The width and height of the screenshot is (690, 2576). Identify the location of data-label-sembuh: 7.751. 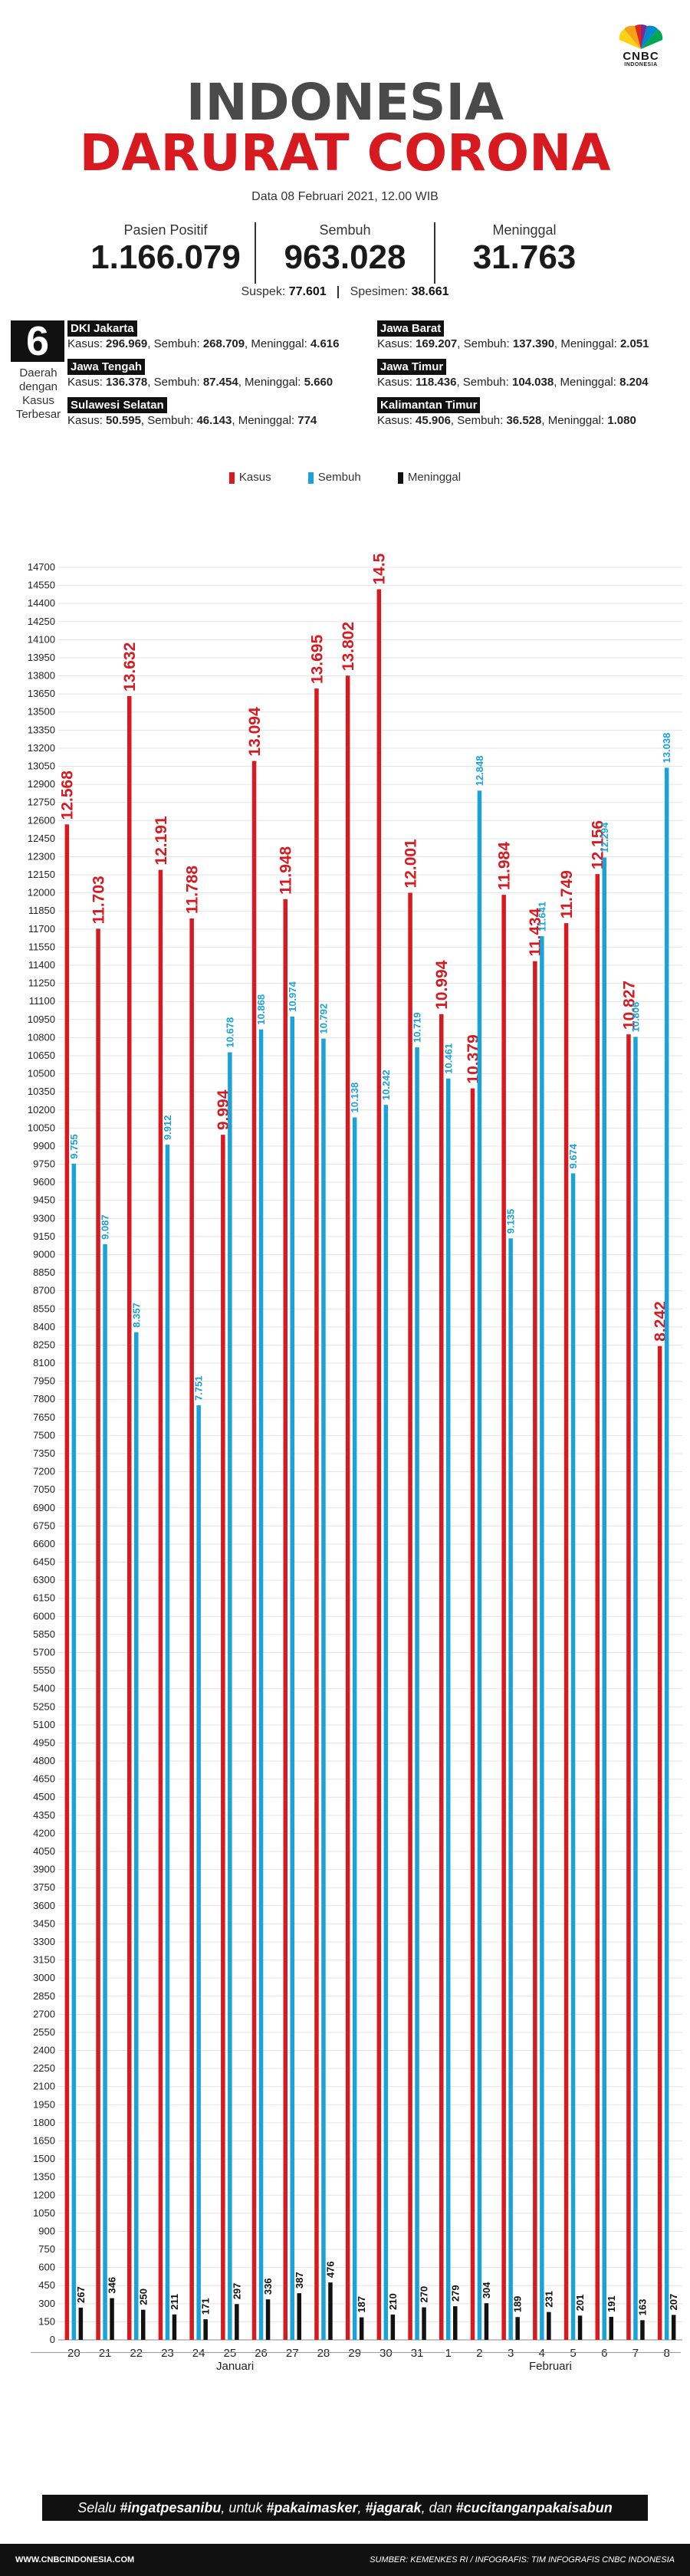
(199, 1388).